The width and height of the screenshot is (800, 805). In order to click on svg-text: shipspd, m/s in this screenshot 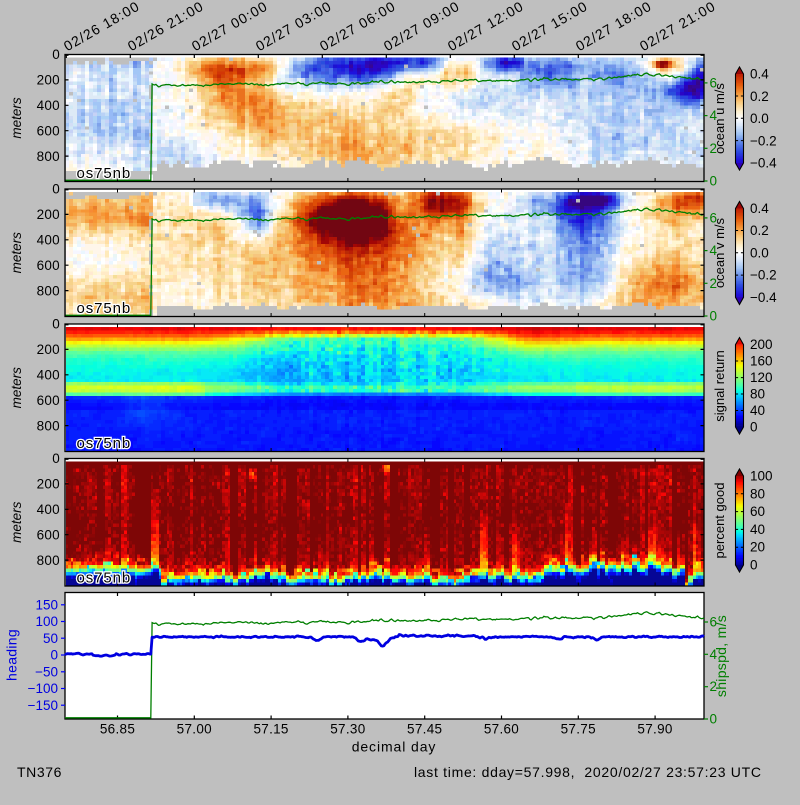, I will do `click(721, 656)`.